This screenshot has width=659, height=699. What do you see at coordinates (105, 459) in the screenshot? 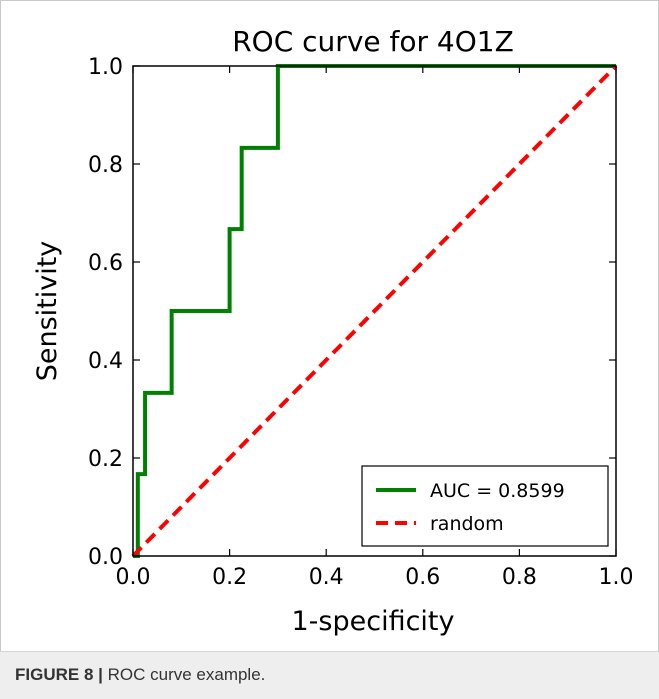
I see `y-tick-label: 0.2` at bounding box center [105, 459].